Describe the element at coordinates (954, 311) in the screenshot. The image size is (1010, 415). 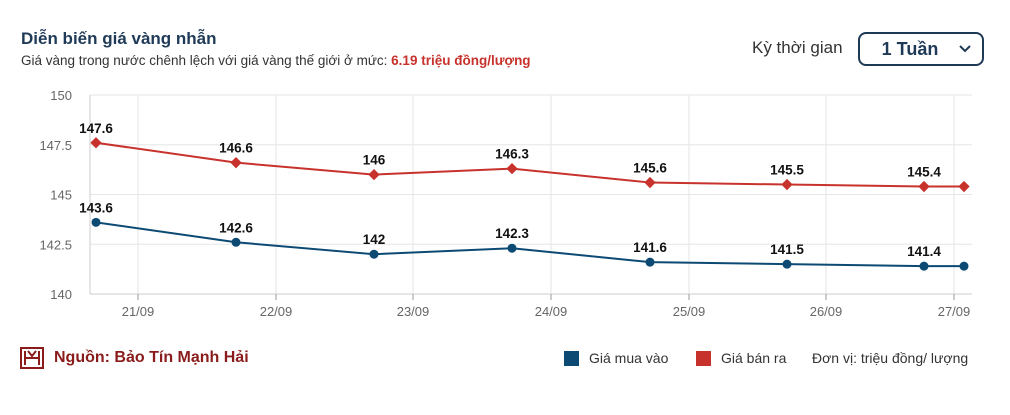
I see `x-tick-label: 27/09` at that location.